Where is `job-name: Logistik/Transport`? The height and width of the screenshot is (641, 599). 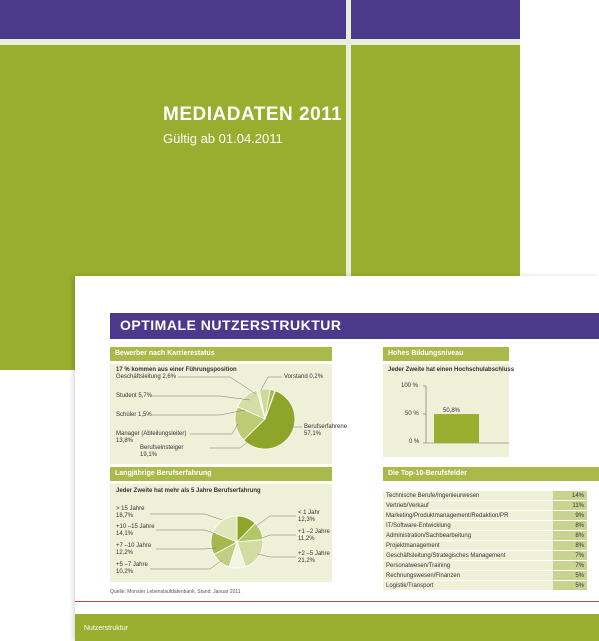 job-name: Logistik/Transport is located at coordinates (468, 585).